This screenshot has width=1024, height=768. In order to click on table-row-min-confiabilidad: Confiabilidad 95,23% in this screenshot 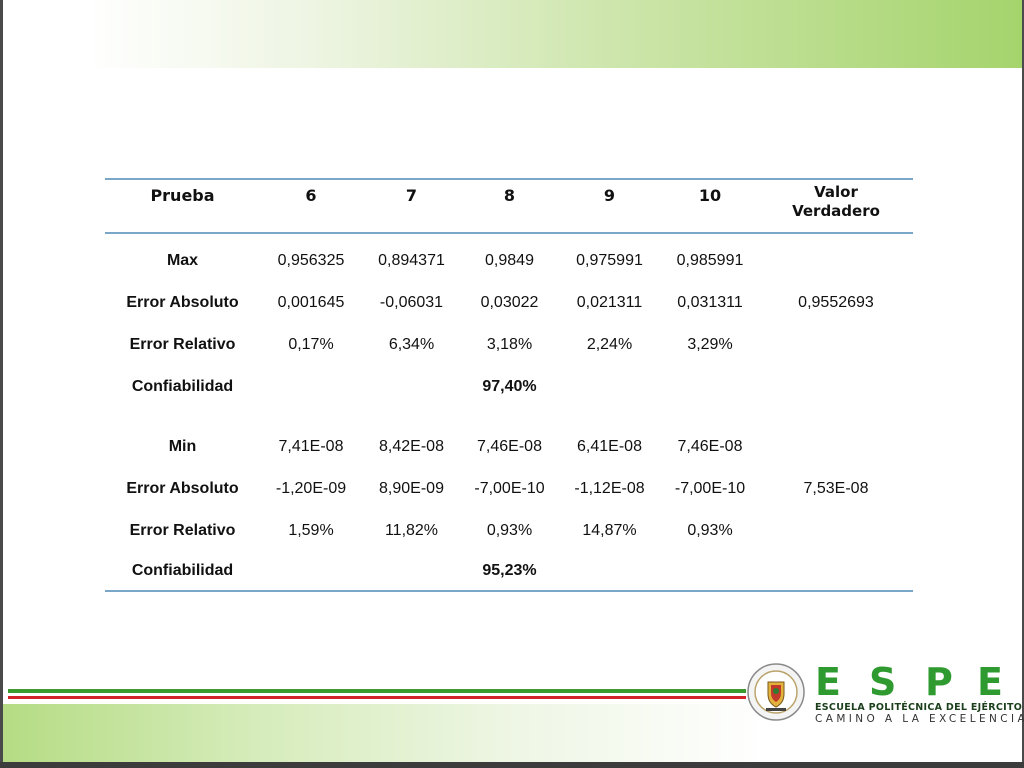, I will do `click(509, 572)`.